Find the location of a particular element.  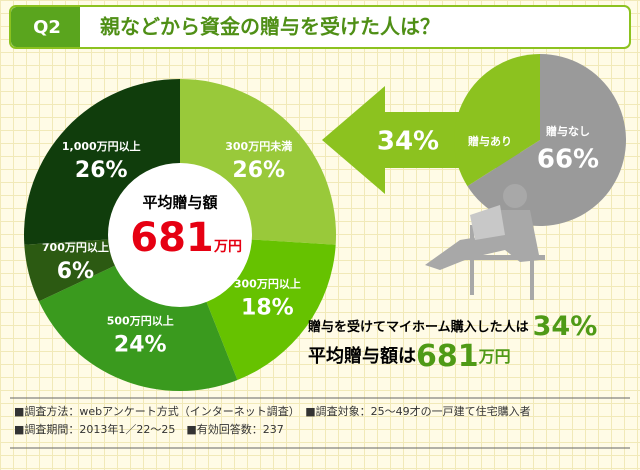

center-unit: 万円 is located at coordinates (227, 247).